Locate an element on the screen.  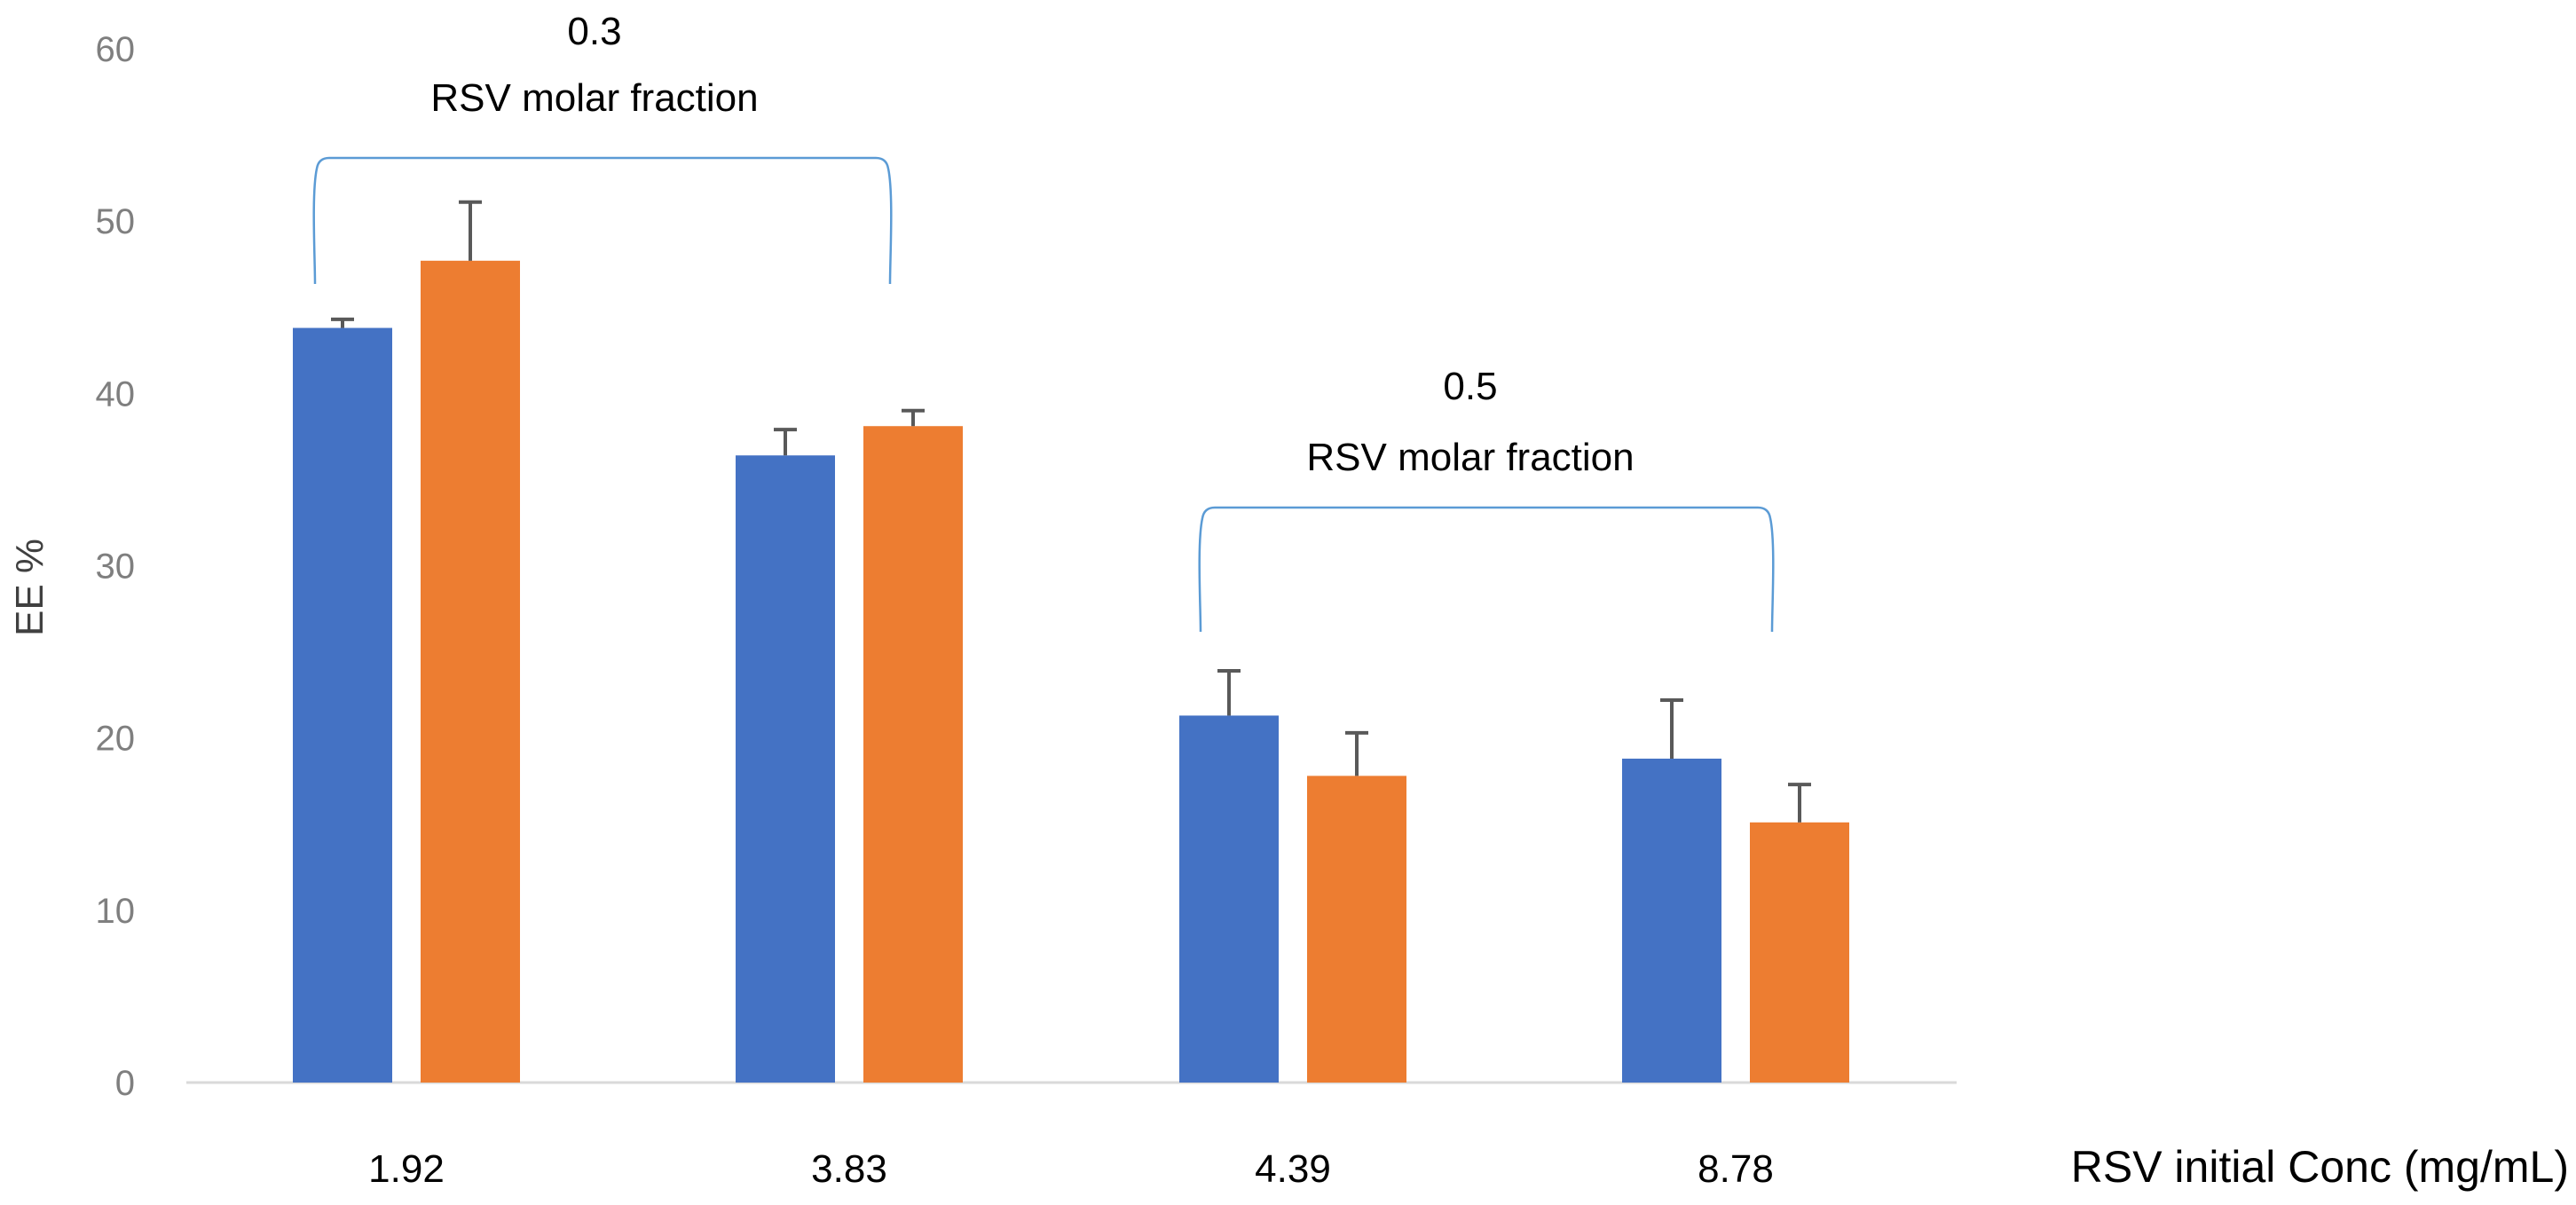
error-bar-series-2-3.83 is located at coordinates (913, 417).